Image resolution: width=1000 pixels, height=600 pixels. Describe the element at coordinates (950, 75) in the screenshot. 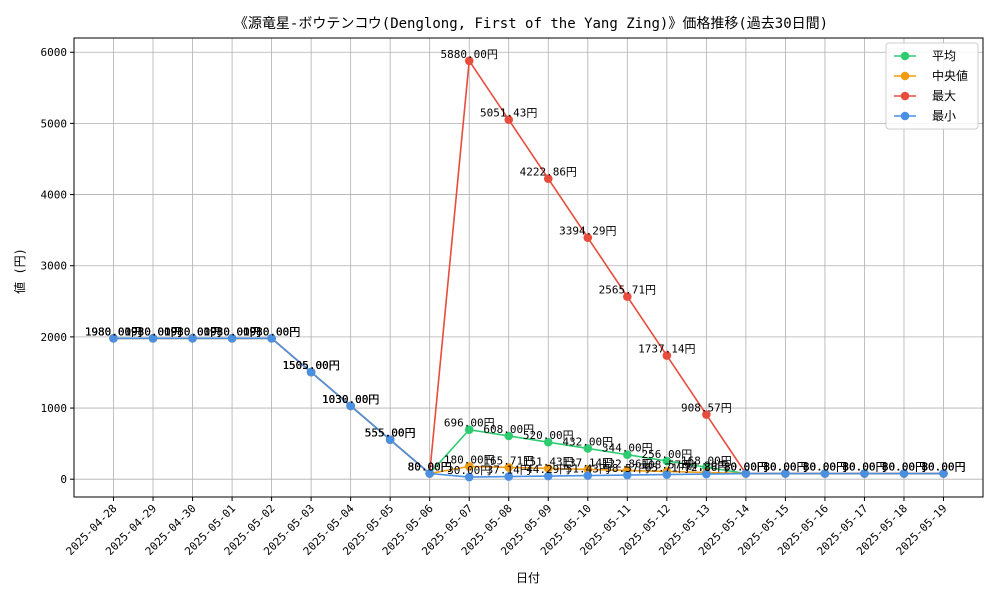

I see `legend-label: 中央値` at that location.